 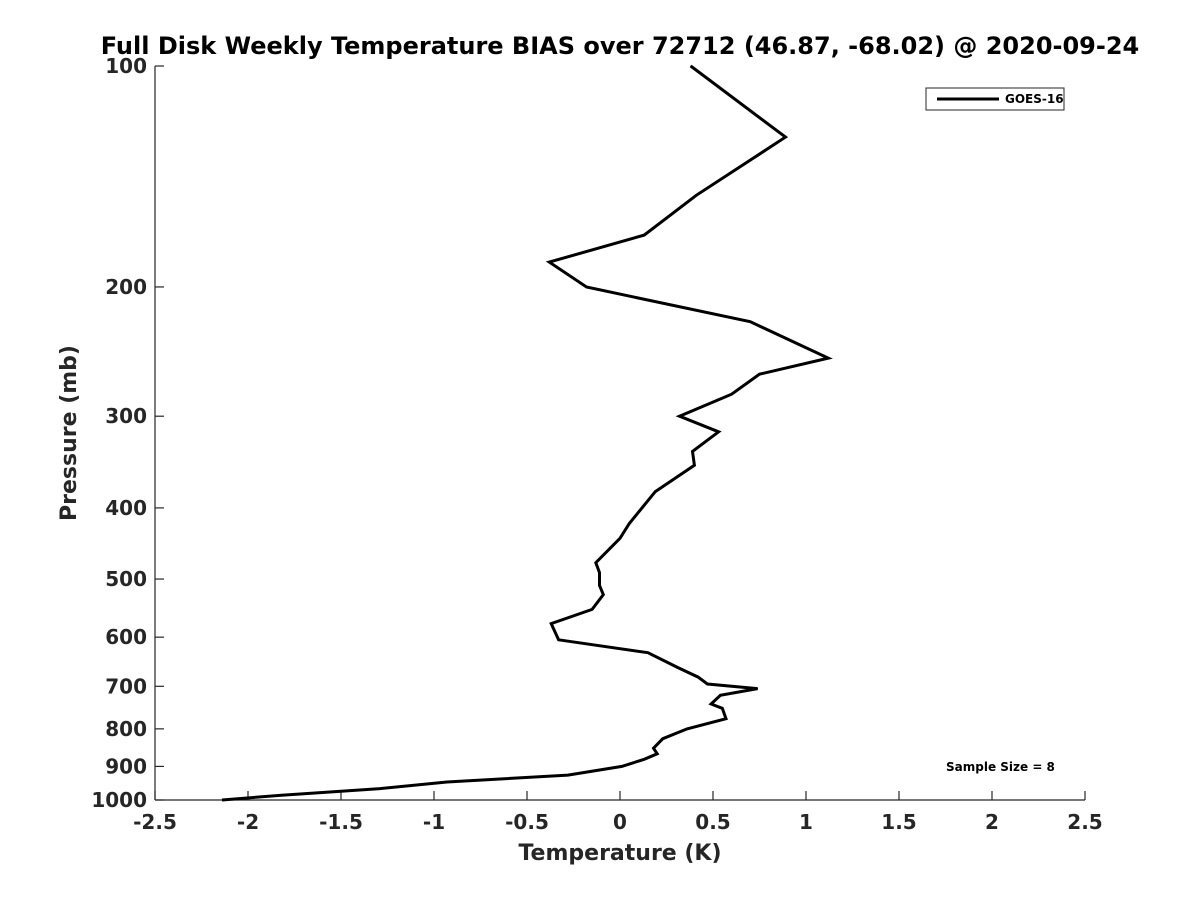 What do you see at coordinates (119, 800) in the screenshot?
I see `y-tick-label: 1000` at bounding box center [119, 800].